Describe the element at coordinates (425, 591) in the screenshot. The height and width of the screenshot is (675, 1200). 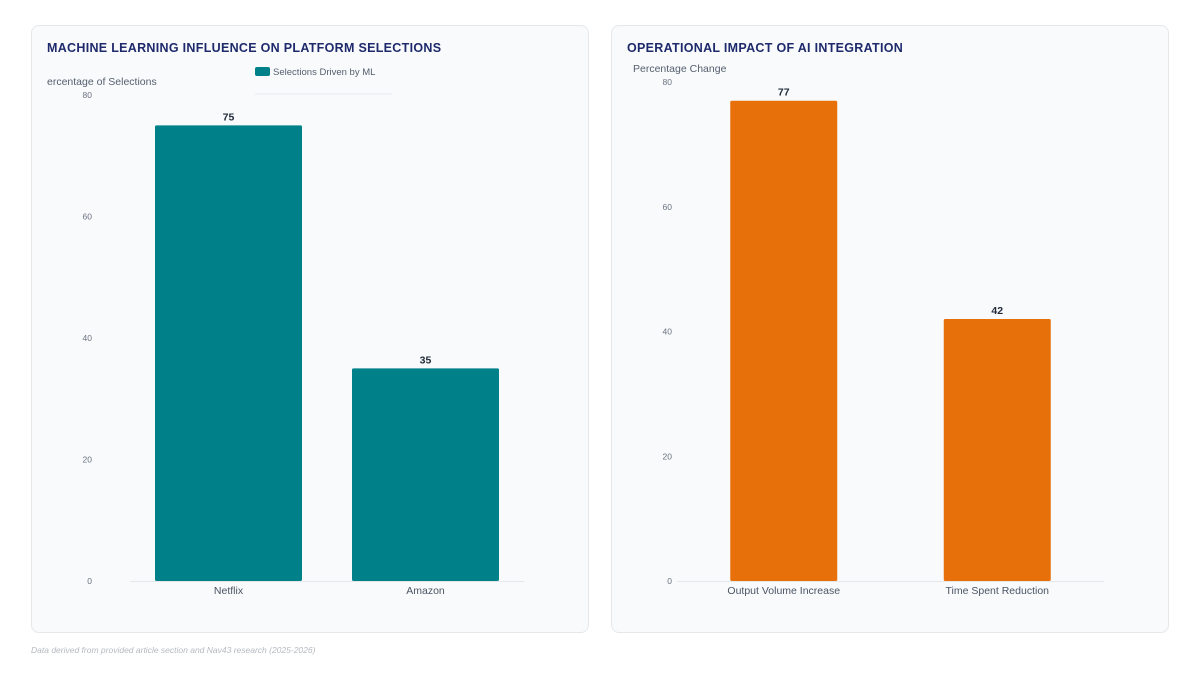
I see `x-tick-label: Amazon` at that location.